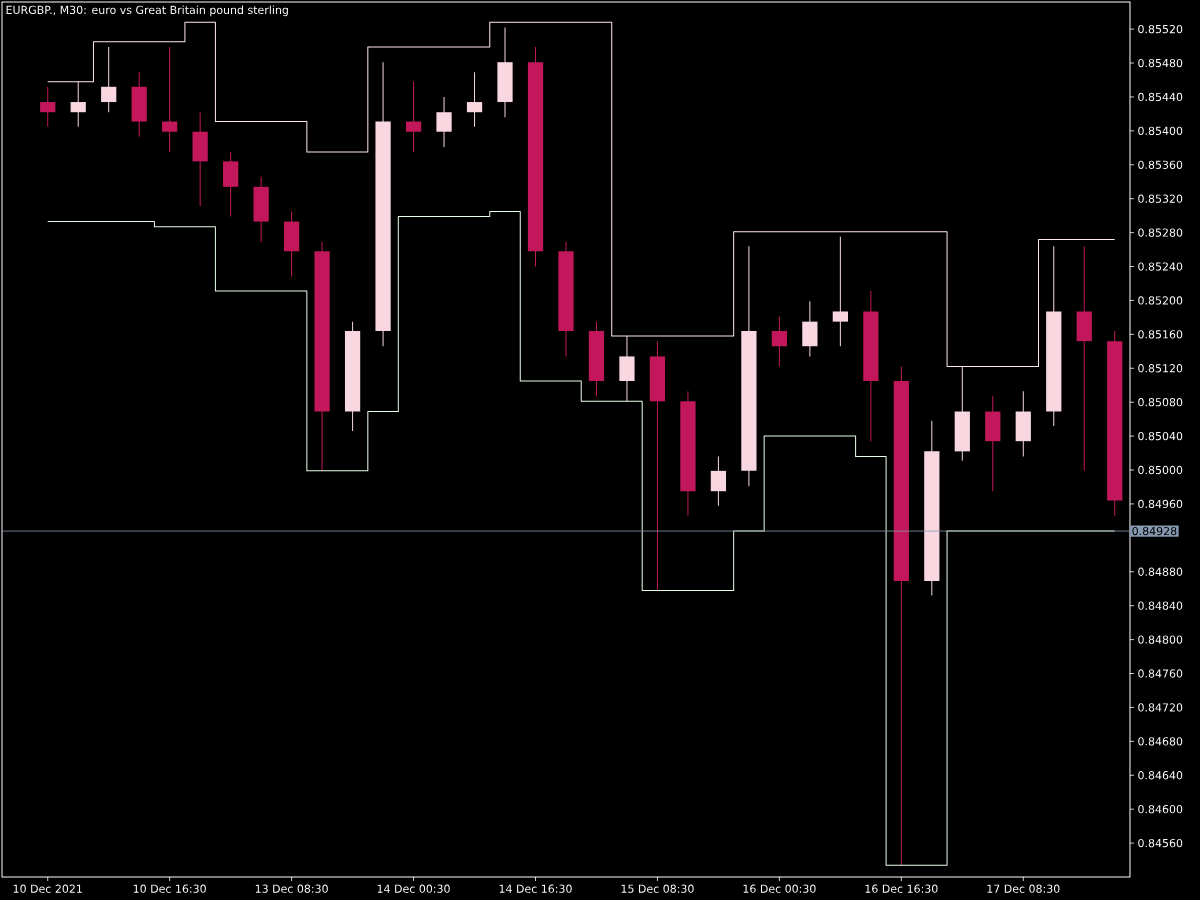 This screenshot has height=900, width=1200. What do you see at coordinates (1160, 334) in the screenshot?
I see `y-tick-label: 0.85160` at bounding box center [1160, 334].